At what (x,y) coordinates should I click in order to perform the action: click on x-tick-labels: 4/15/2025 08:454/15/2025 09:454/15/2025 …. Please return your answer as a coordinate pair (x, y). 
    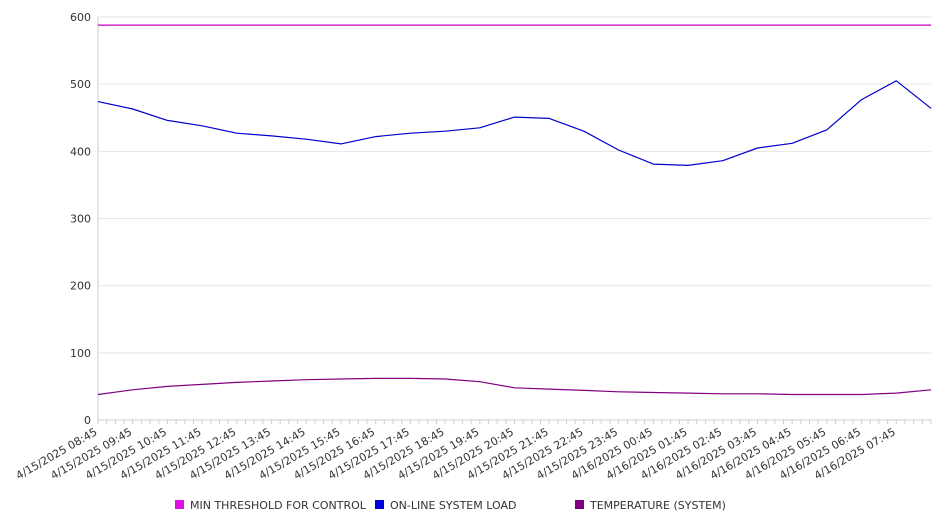
    Looking at the image, I should click on (456, 453).